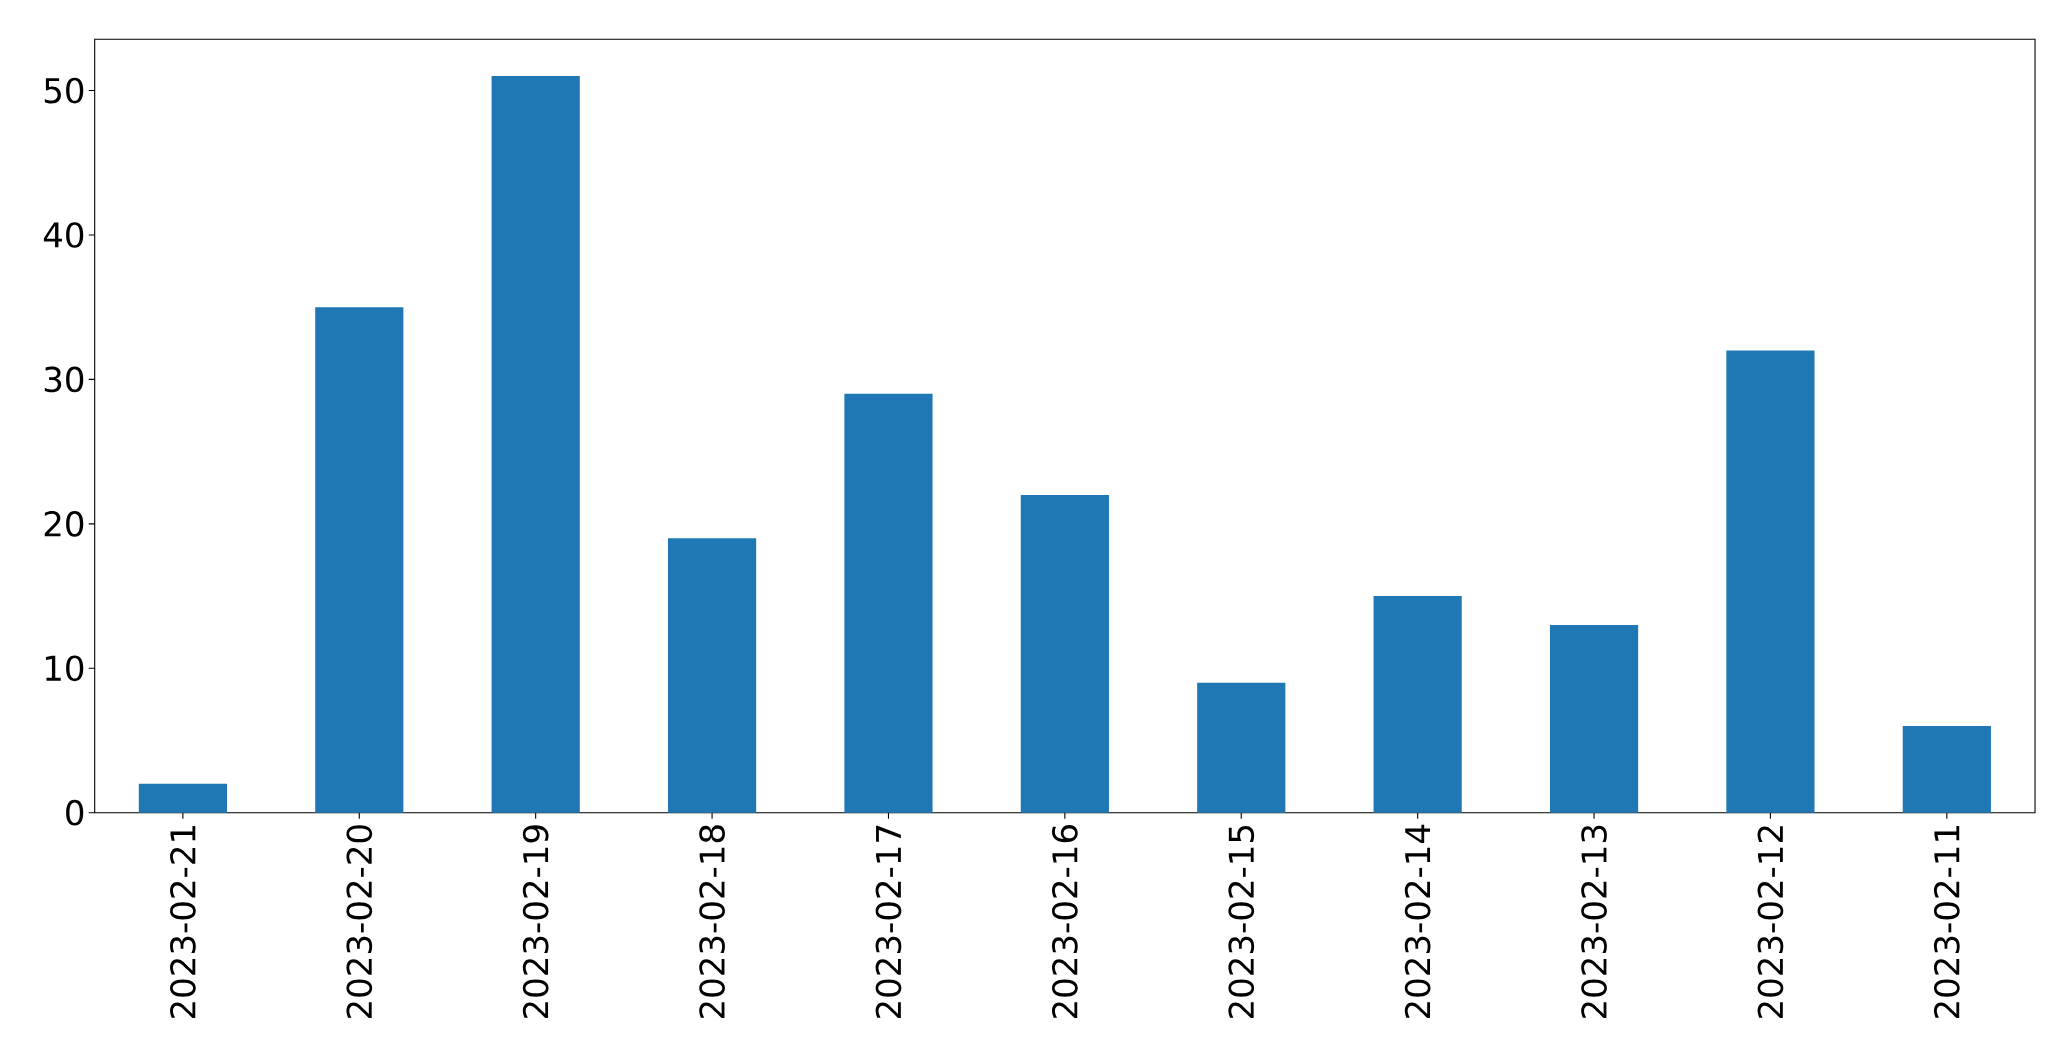 This screenshot has width=2071, height=1061. Describe the element at coordinates (64, 523) in the screenshot. I see `y-tick-label: 20` at that location.